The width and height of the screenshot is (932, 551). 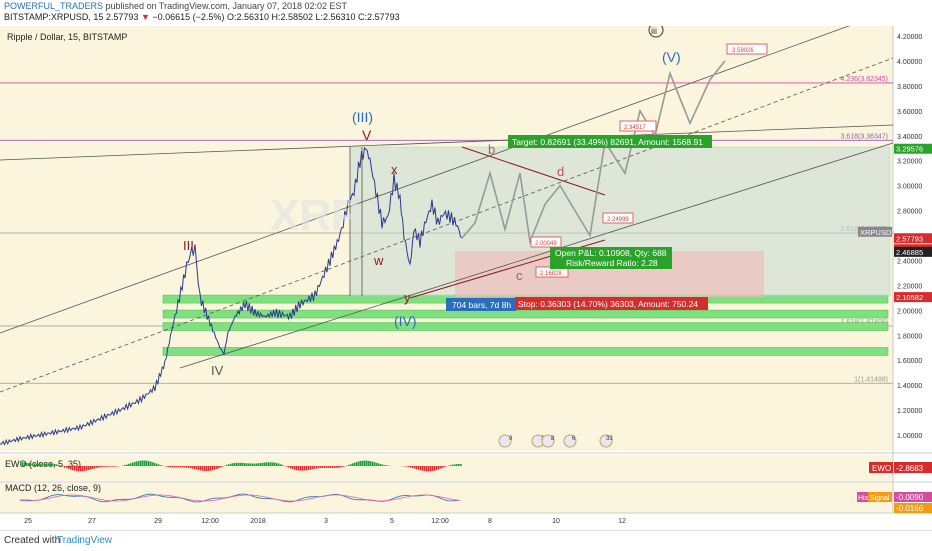 I want to click on wave-label-c: c, so click(x=519, y=275).